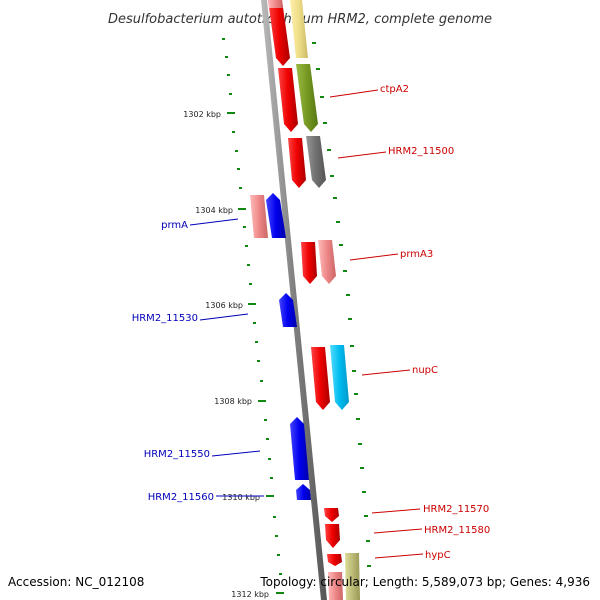  What do you see at coordinates (327, 262) in the screenshot?
I see `gene-feature-pink-prmA3` at bounding box center [327, 262].